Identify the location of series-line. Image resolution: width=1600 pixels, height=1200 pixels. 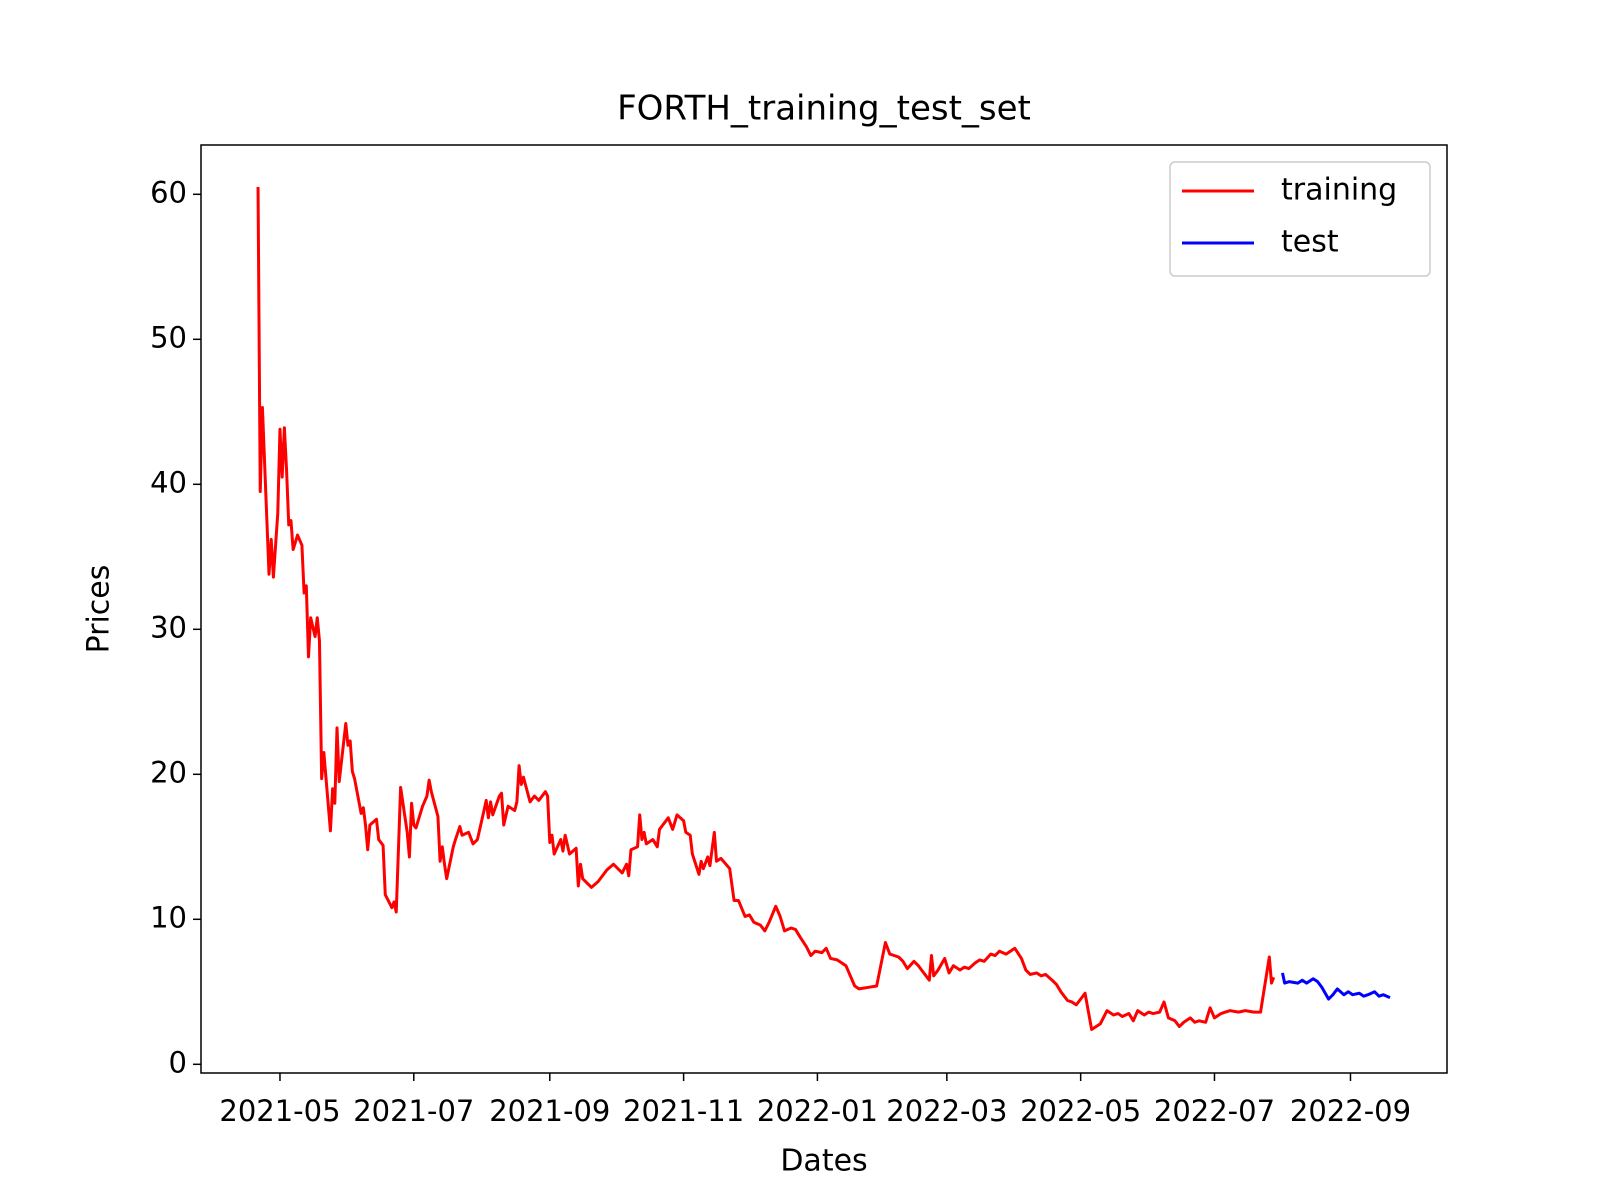
(1336, 986).